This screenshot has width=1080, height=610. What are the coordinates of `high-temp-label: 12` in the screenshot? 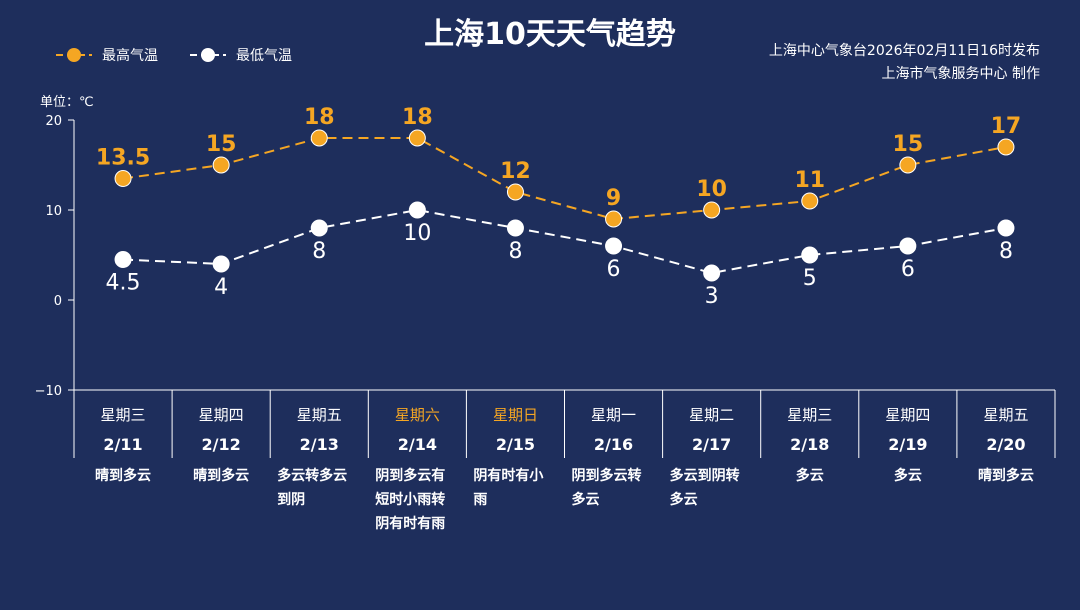 It's located at (515, 171).